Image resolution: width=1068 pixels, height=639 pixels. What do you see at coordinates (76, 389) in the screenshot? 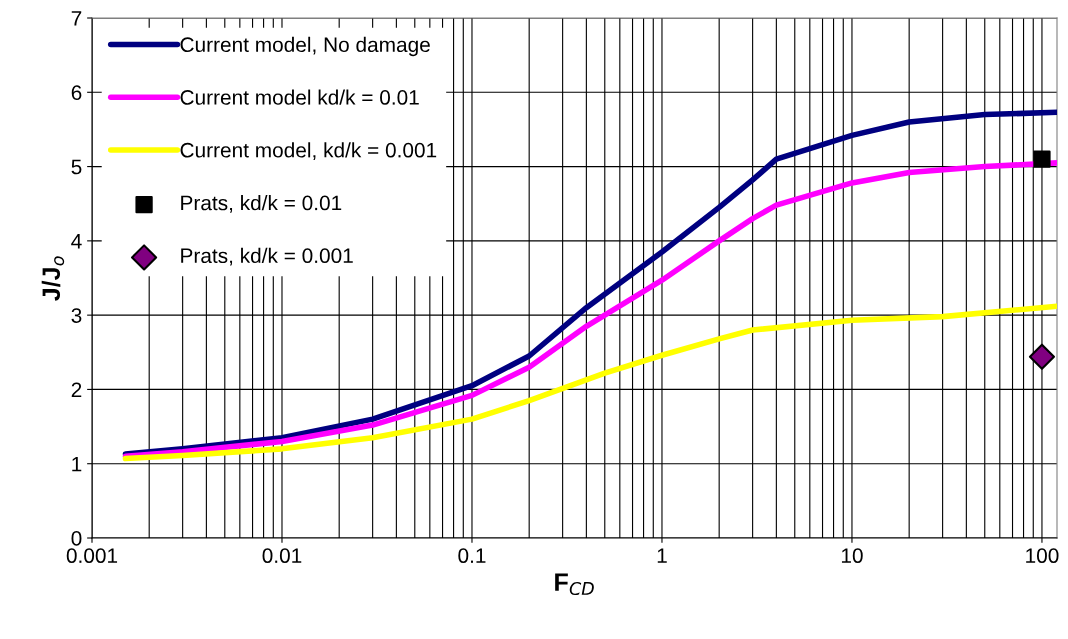
I see `y-tick-label: 2` at bounding box center [76, 389].